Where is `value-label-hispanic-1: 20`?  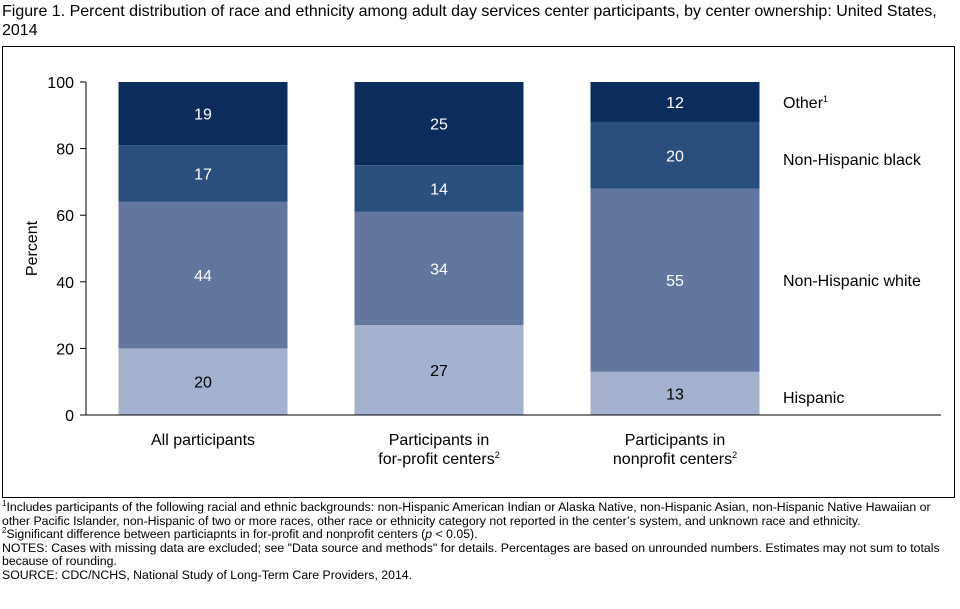 value-label-hispanic-1: 20 is located at coordinates (203, 383).